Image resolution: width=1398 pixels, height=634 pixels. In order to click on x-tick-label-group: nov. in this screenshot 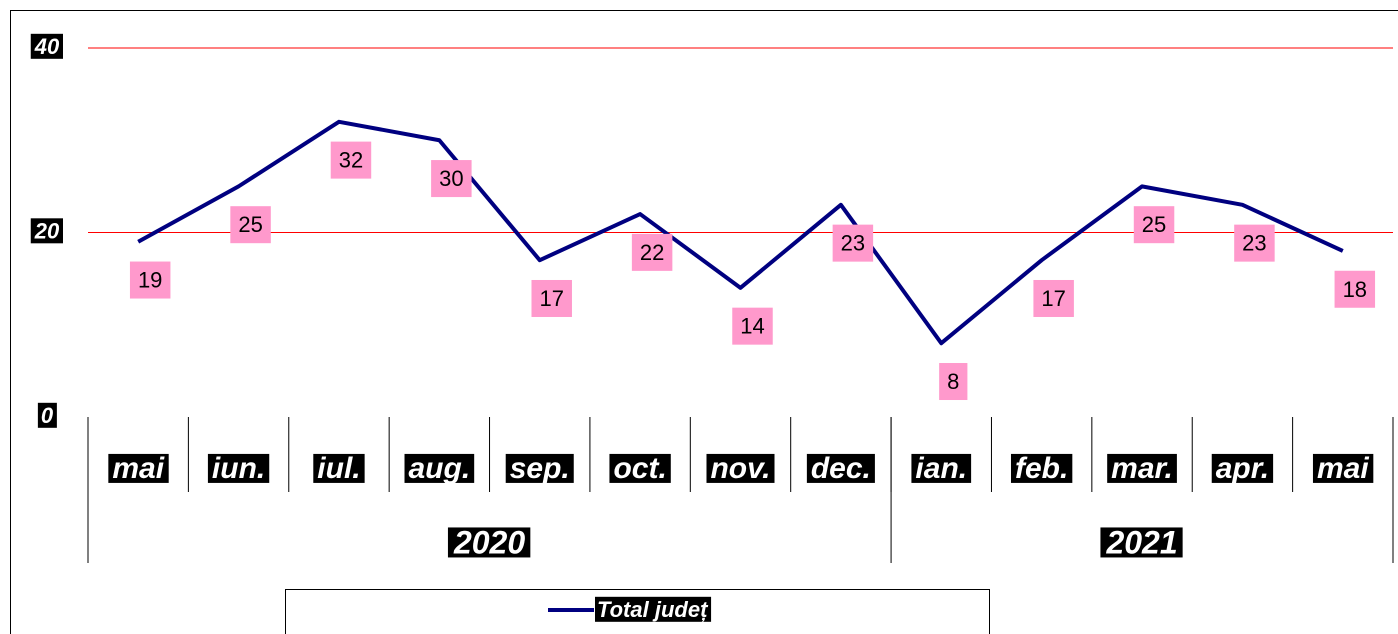, I will do `click(740, 468)`.